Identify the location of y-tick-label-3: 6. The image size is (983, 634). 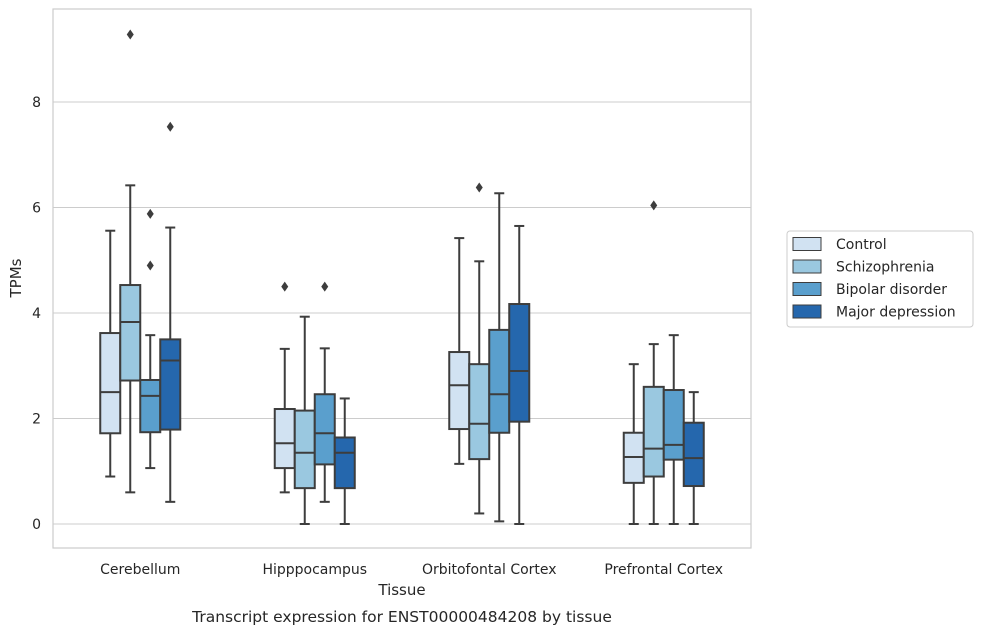
(36, 209).